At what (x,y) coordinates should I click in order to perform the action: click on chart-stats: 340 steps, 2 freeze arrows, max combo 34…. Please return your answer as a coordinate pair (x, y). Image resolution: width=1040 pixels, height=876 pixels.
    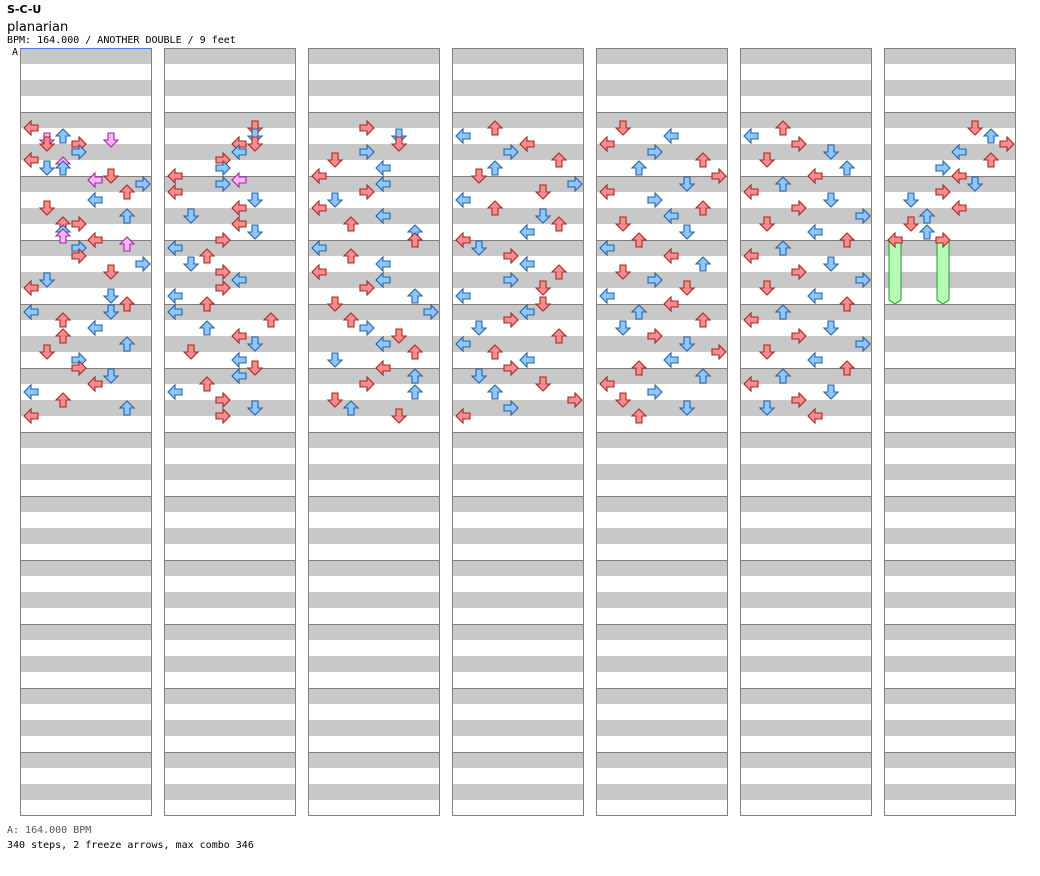
    Looking at the image, I should click on (130, 845).